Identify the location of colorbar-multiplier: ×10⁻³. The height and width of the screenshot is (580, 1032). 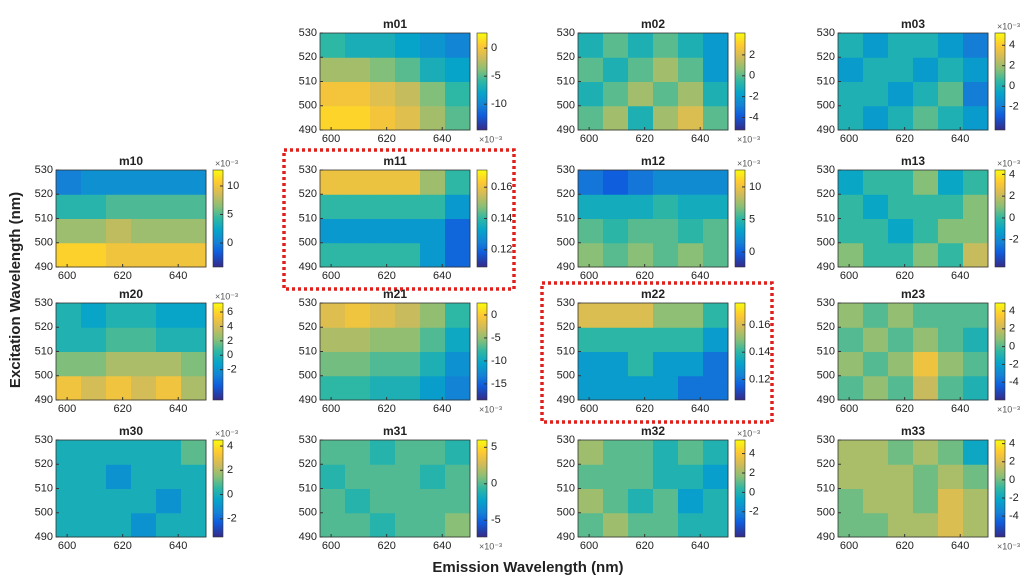
(1008, 546).